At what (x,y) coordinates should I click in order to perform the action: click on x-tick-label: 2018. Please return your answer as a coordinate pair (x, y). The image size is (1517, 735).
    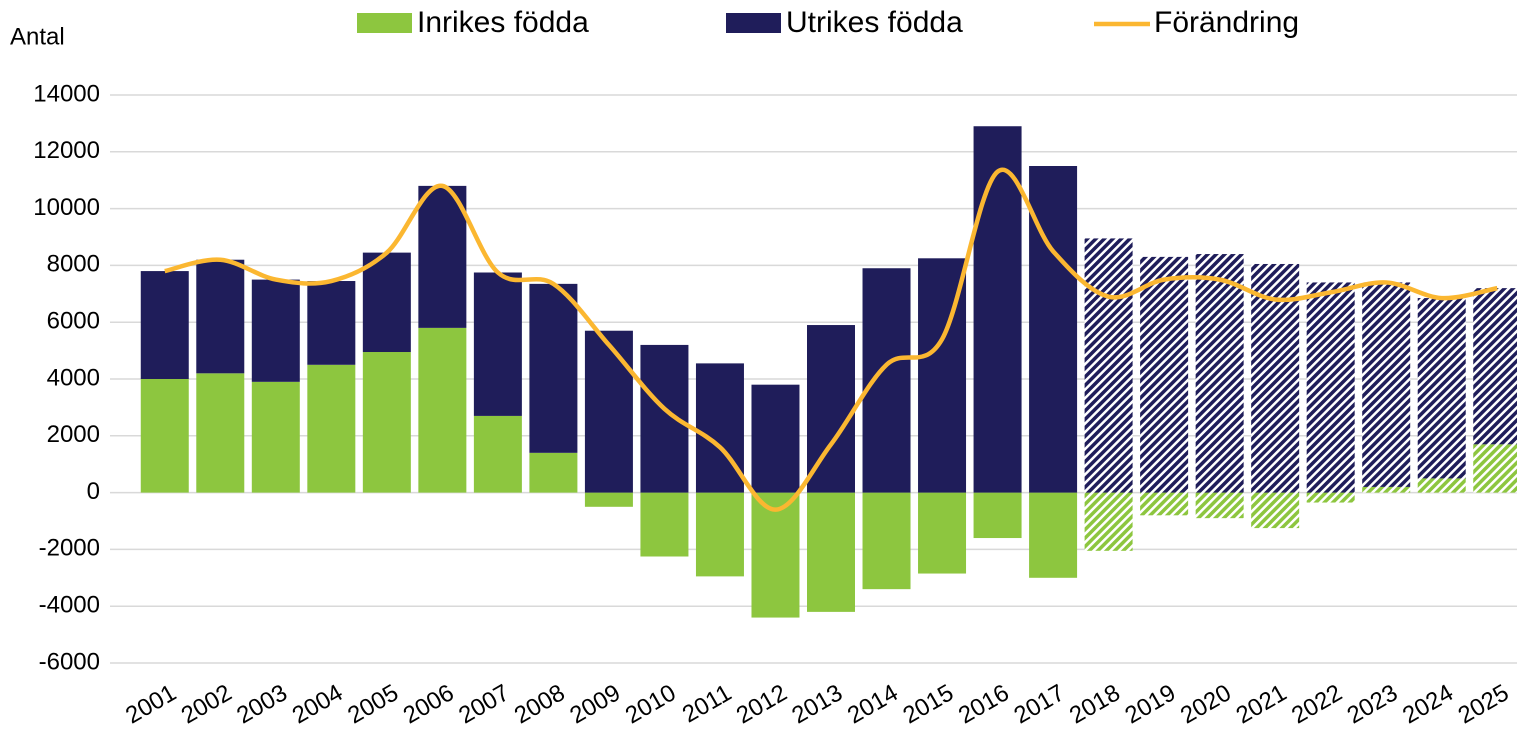
    Looking at the image, I should click on (1095, 704).